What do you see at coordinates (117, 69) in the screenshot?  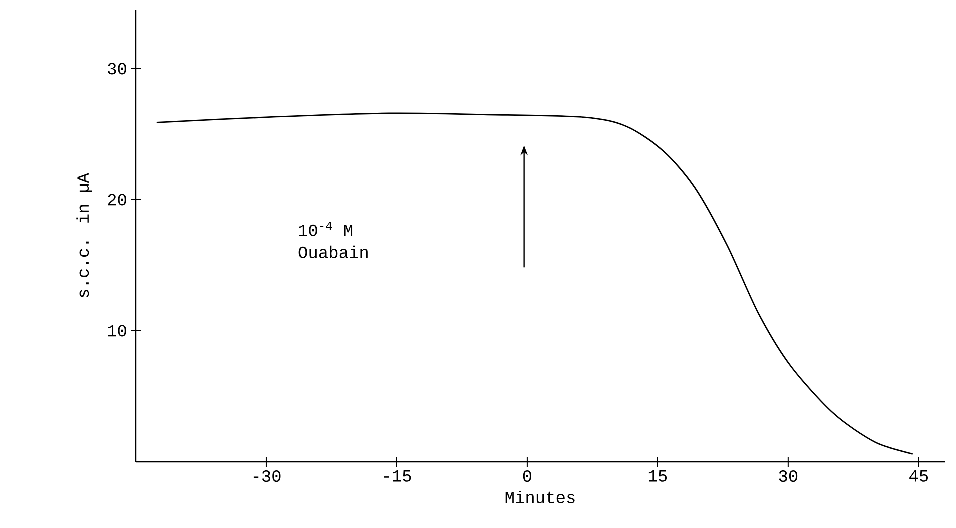 I see `y-tick-label: 30` at bounding box center [117, 69].